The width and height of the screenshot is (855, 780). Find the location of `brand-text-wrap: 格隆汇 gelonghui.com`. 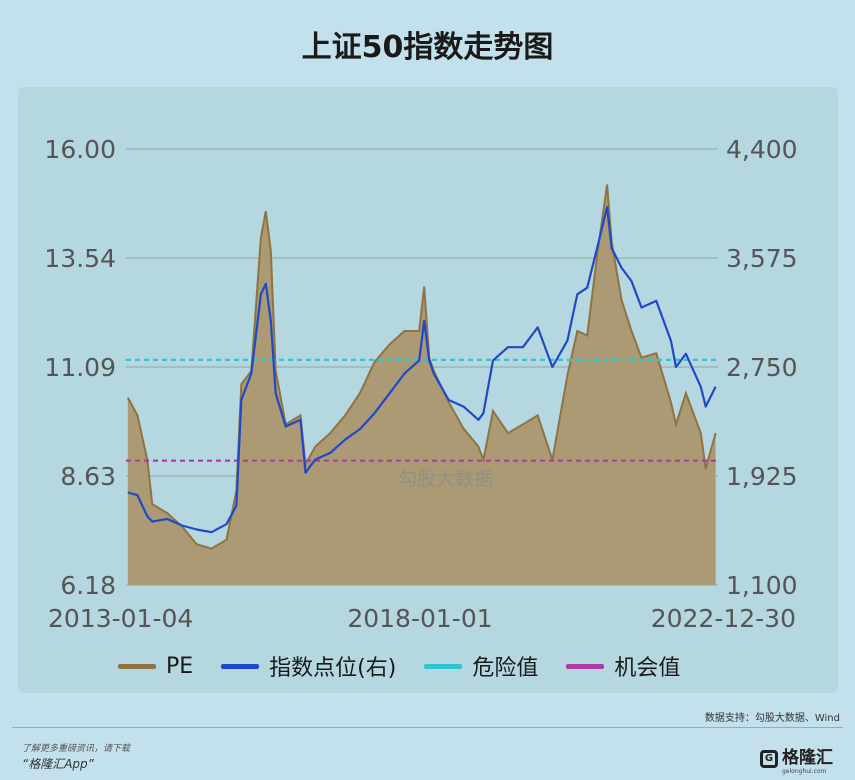

brand-text-wrap: 格隆汇 gelonghui.com is located at coordinates (807, 759).